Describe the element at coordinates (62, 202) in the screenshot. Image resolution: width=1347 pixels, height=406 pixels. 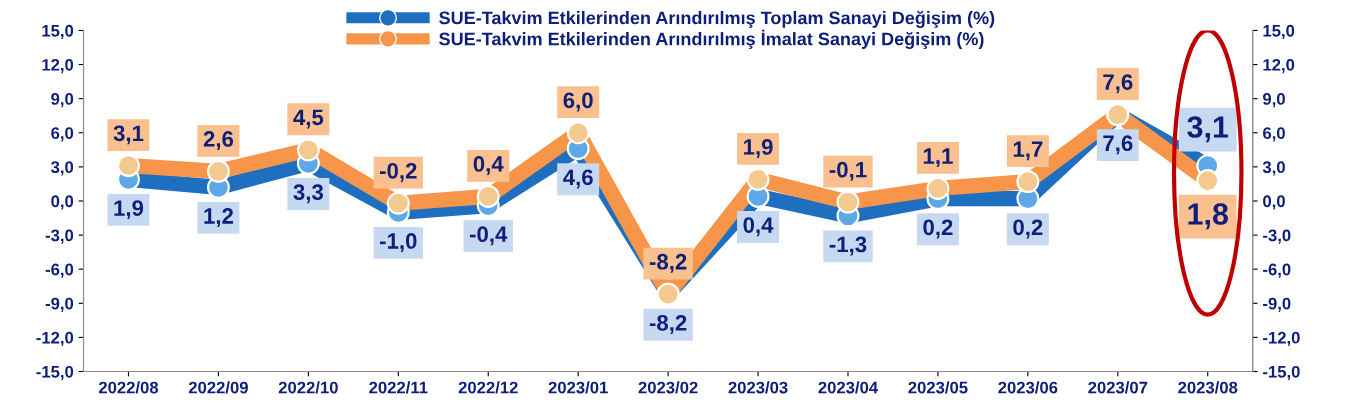
I see `y-tick-label: 0,0` at that location.